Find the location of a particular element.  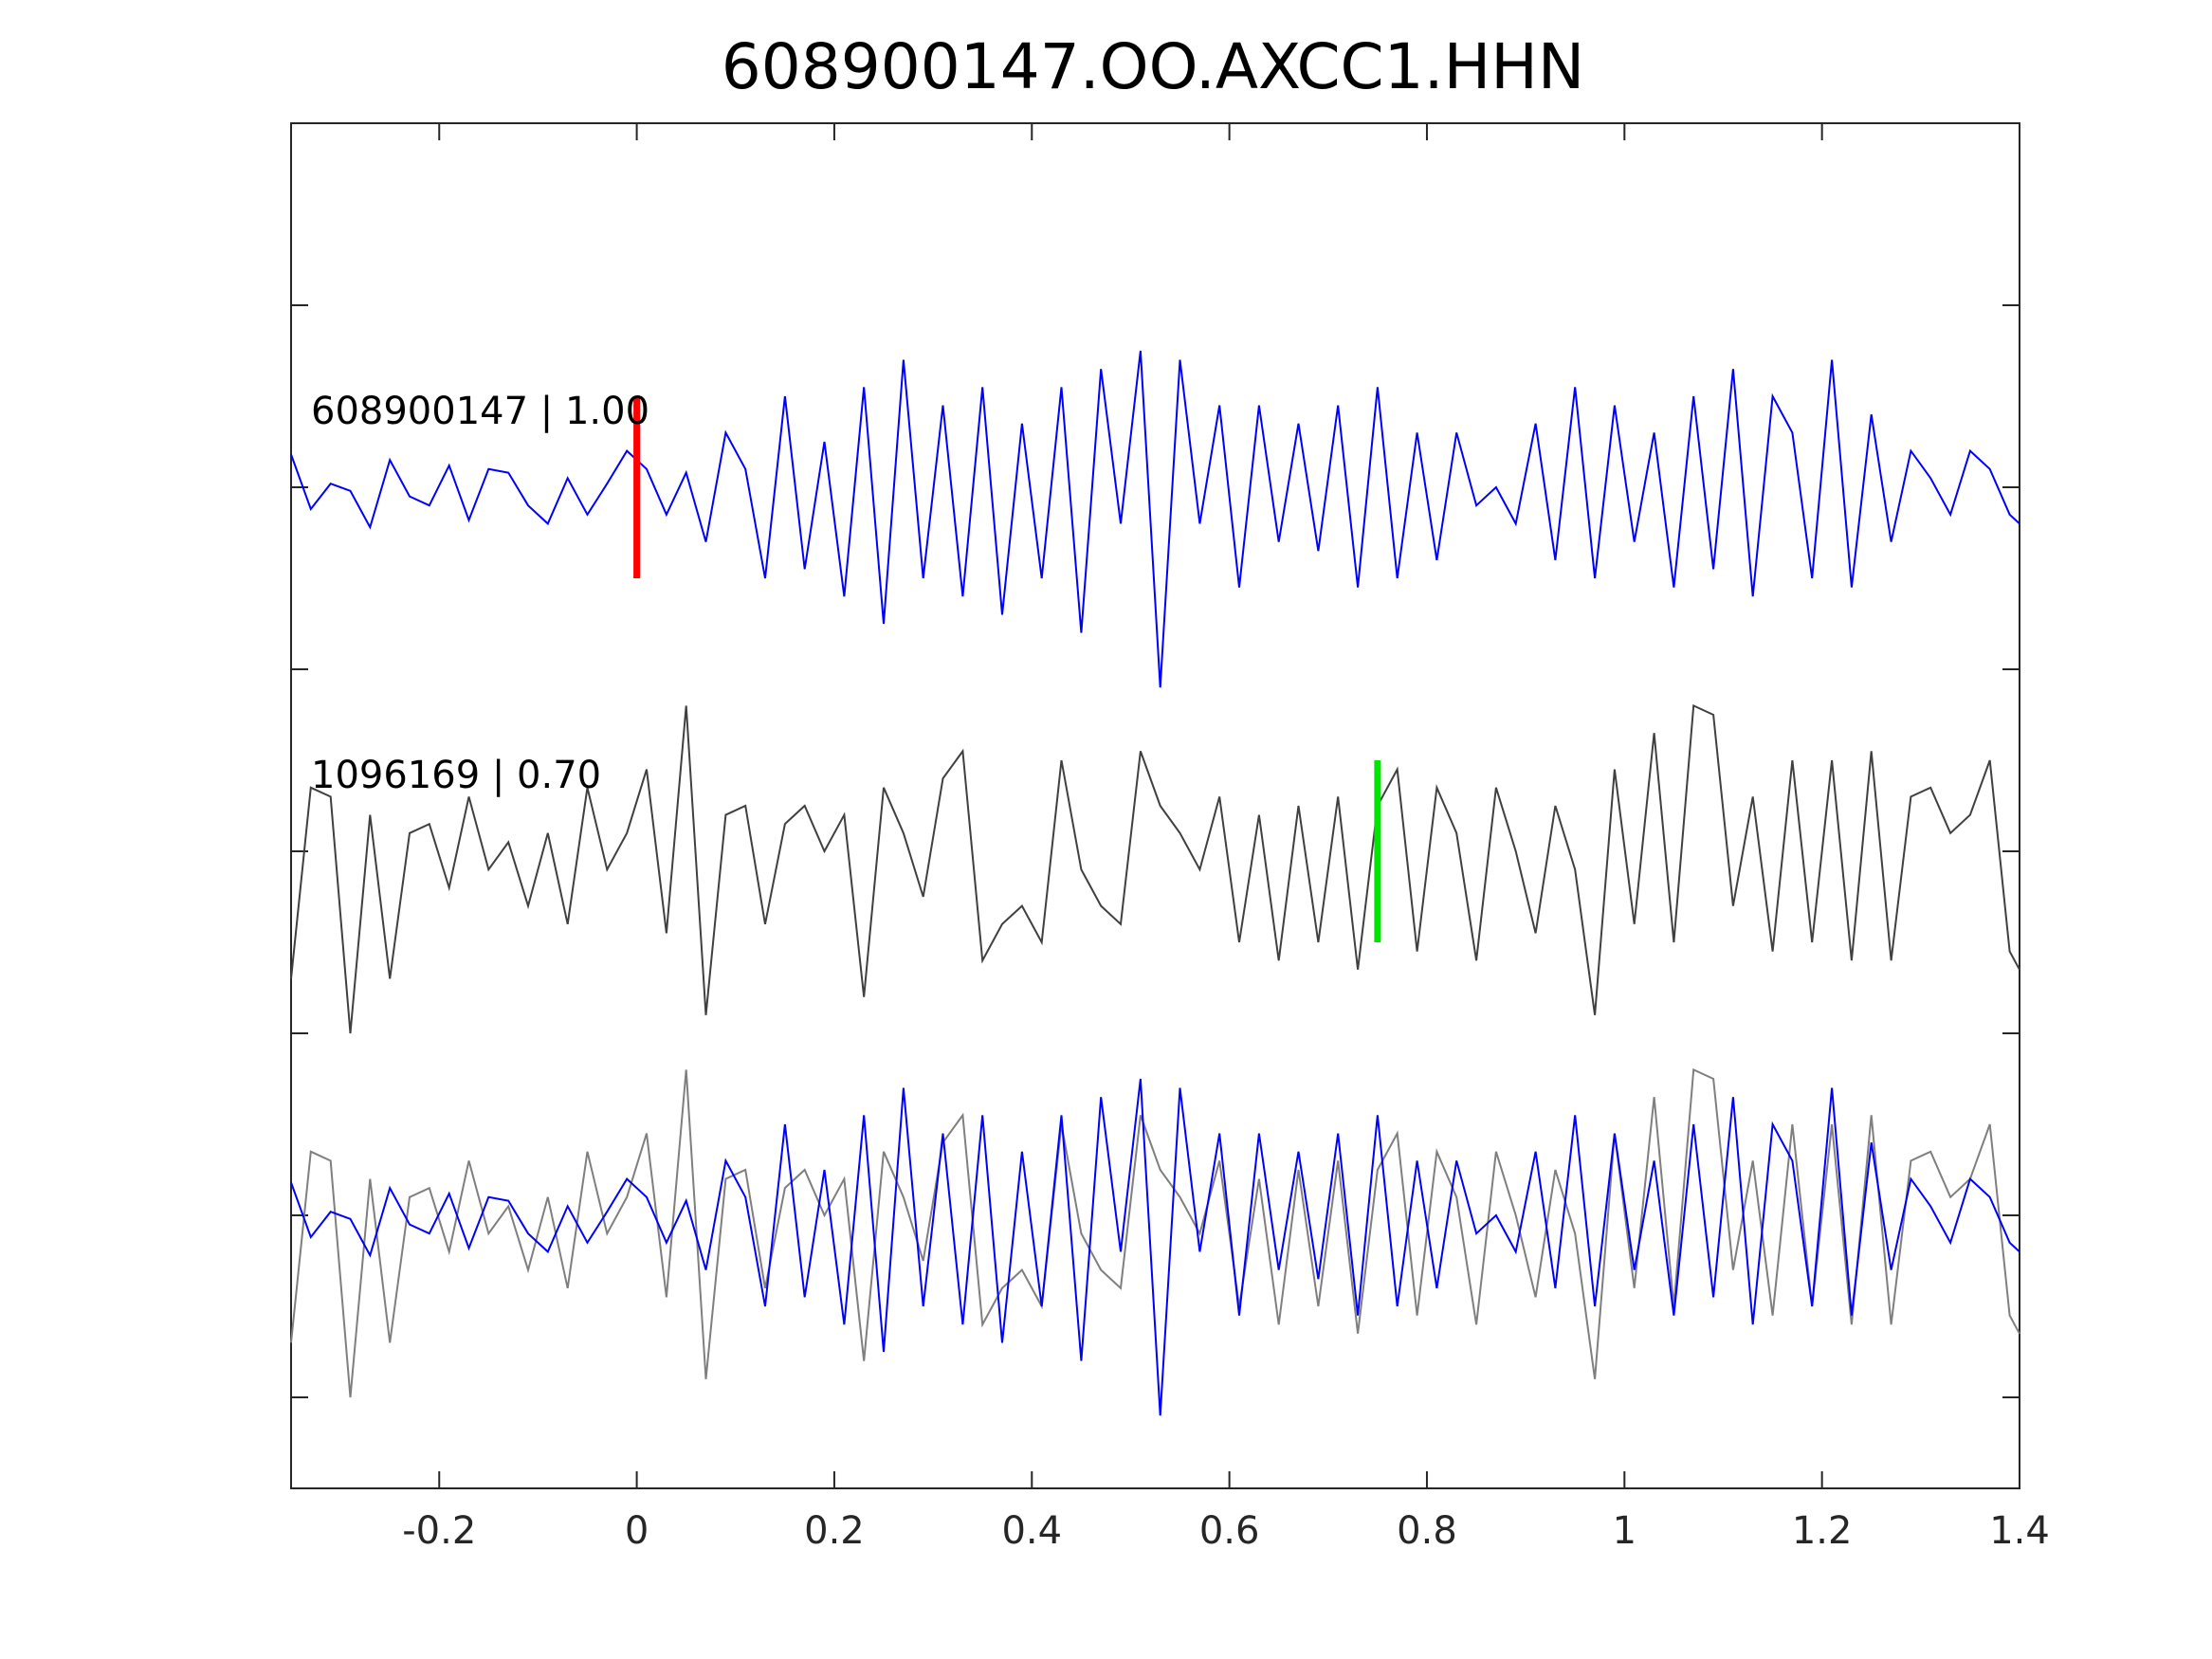

trace-labels: 608900147 | 1.00 1096169 | 0.70 is located at coordinates (480, 593).